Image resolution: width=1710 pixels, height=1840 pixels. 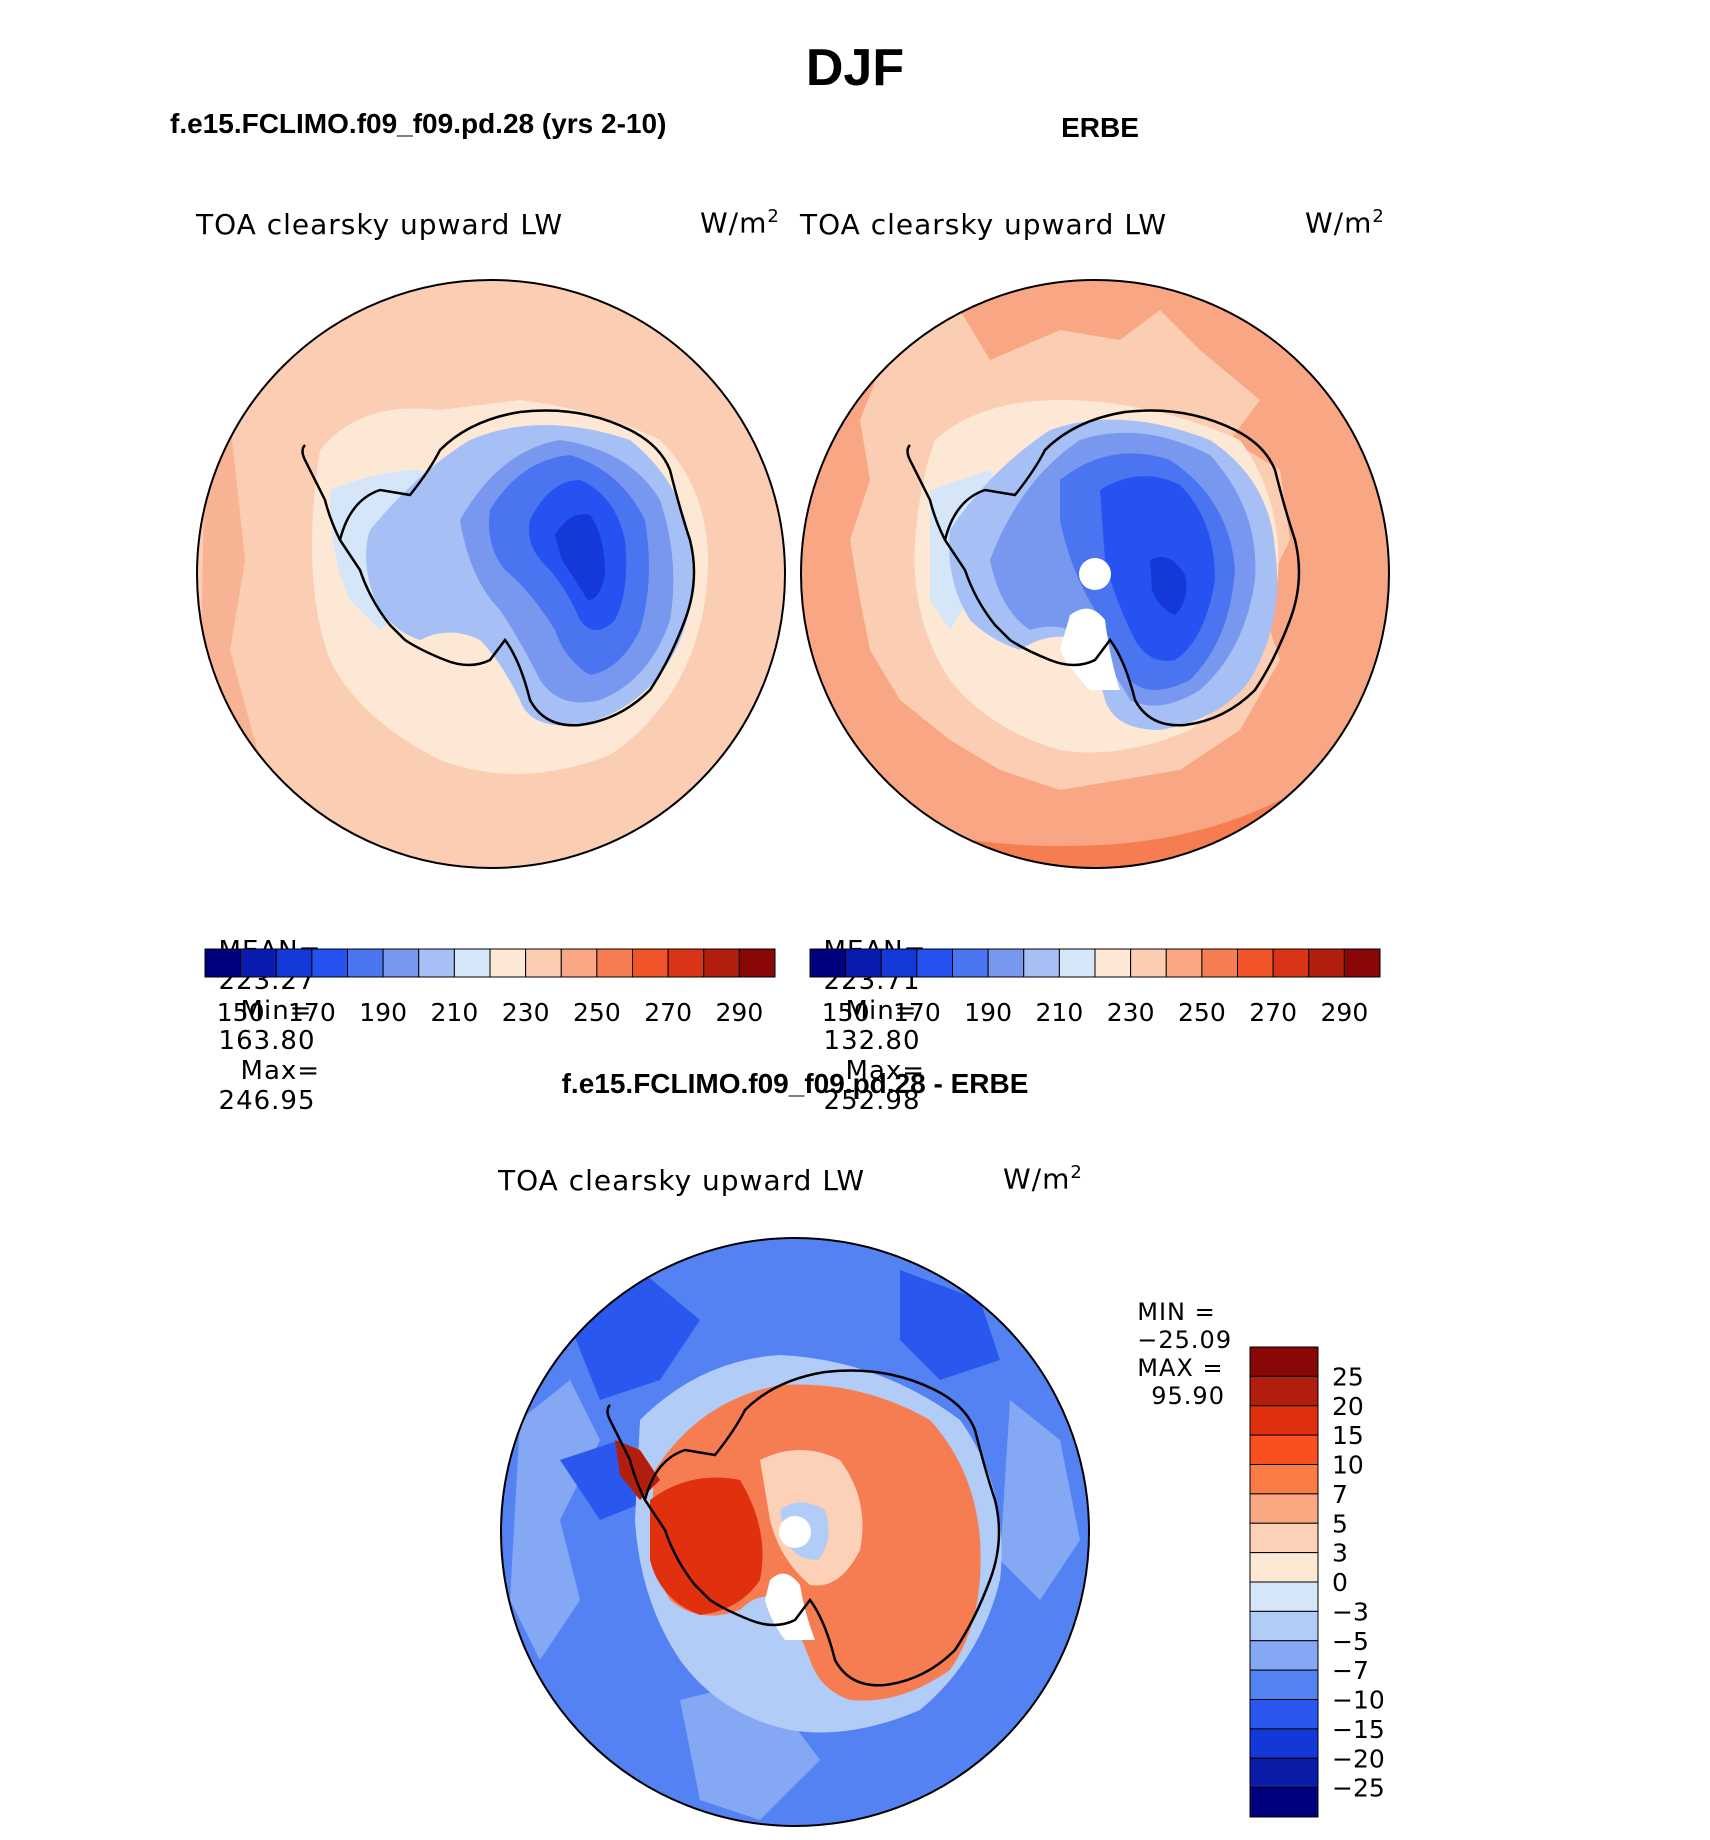 I want to click on season-title: DJF, so click(x=855, y=68).